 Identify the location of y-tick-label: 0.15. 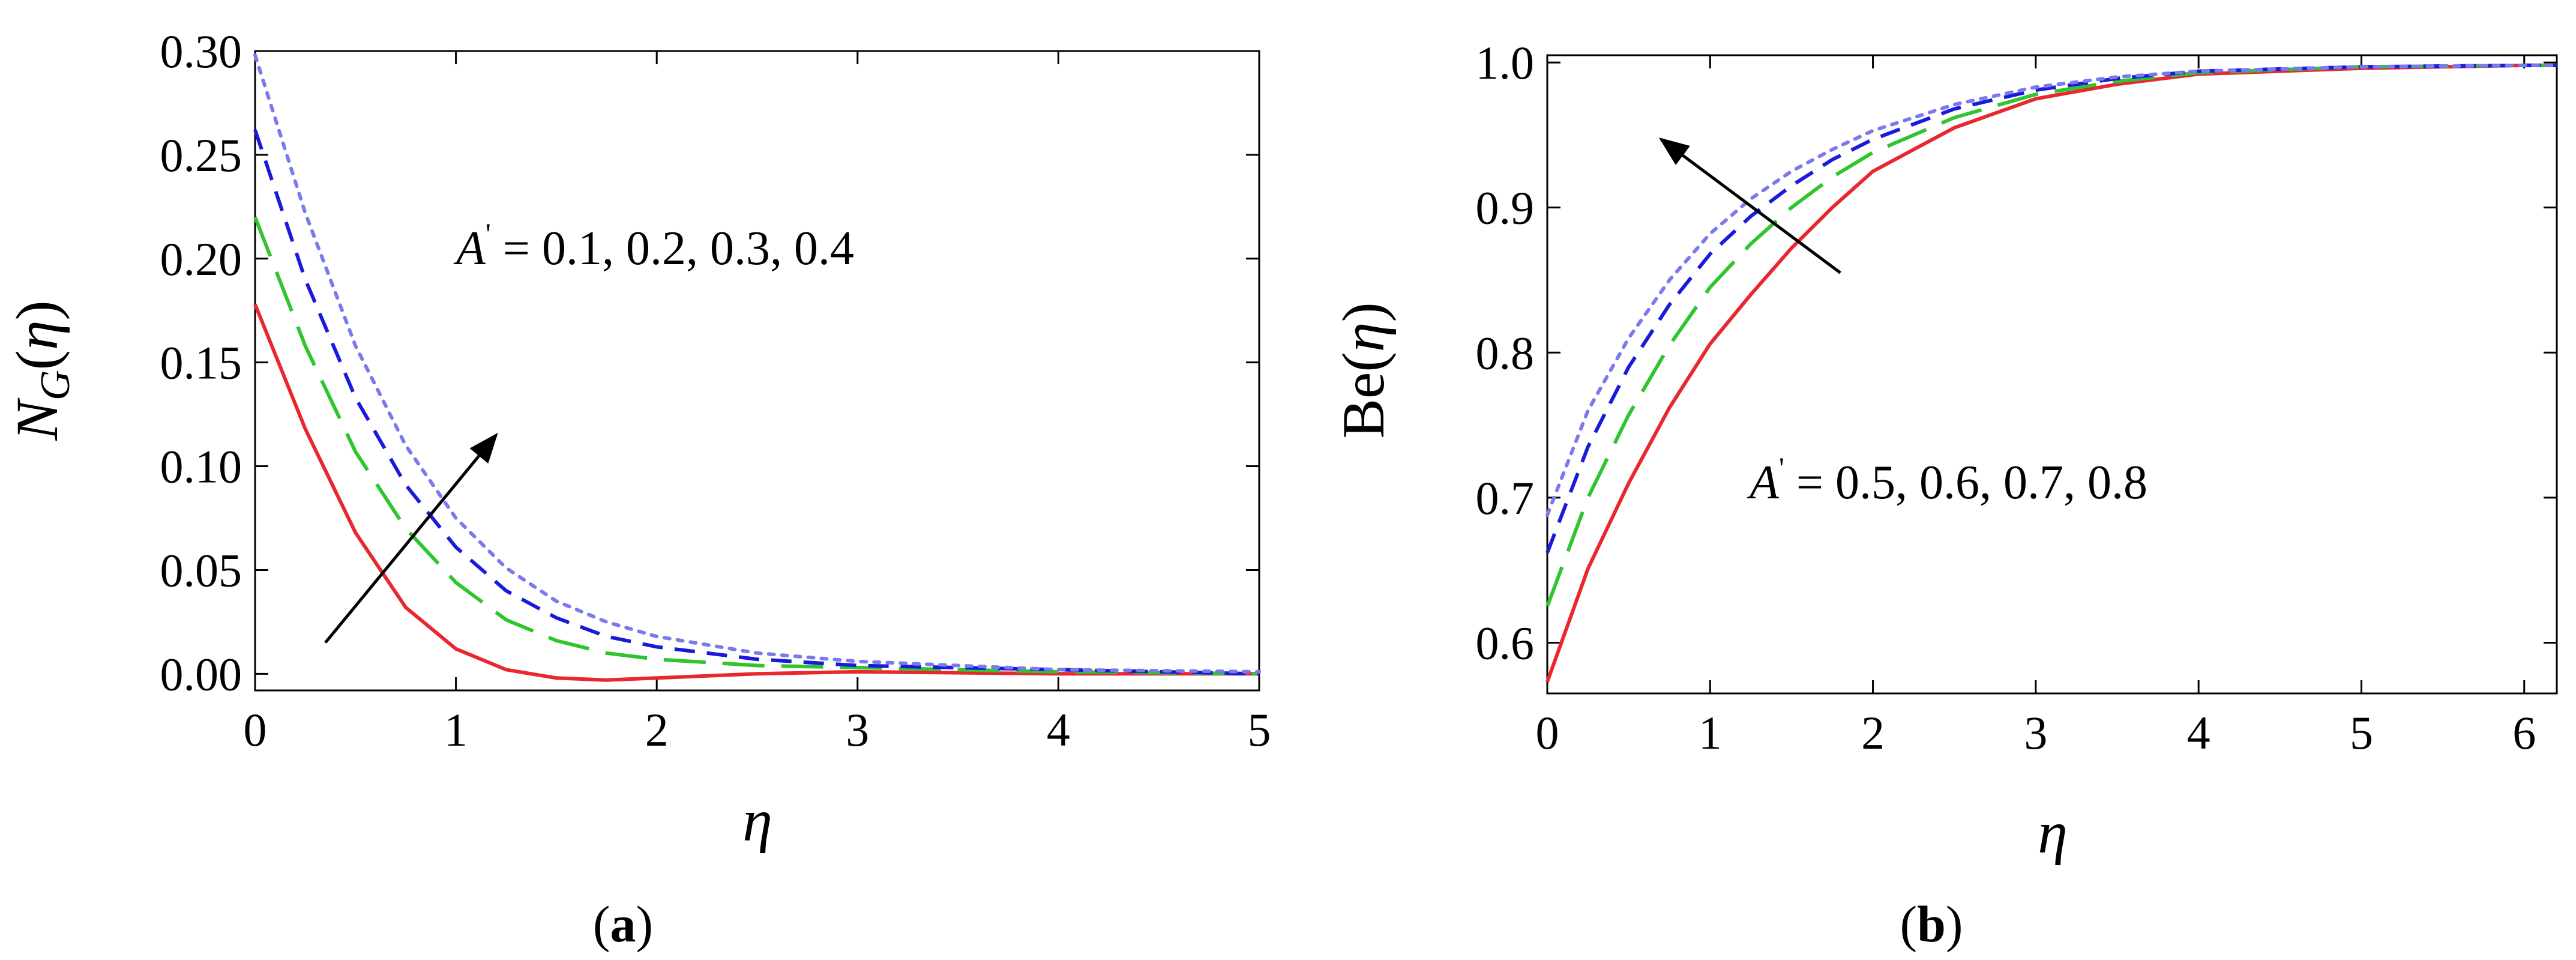
(201, 363).